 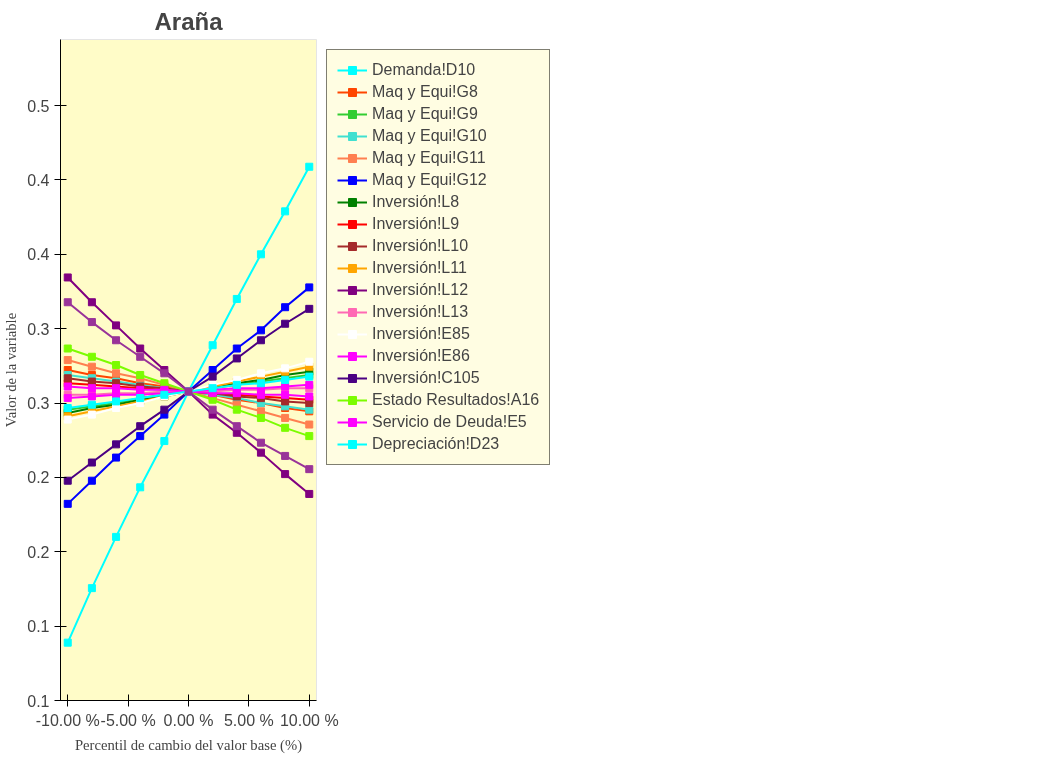 I want to click on x-tick-label: -10.00 %, so click(x=67, y=720).